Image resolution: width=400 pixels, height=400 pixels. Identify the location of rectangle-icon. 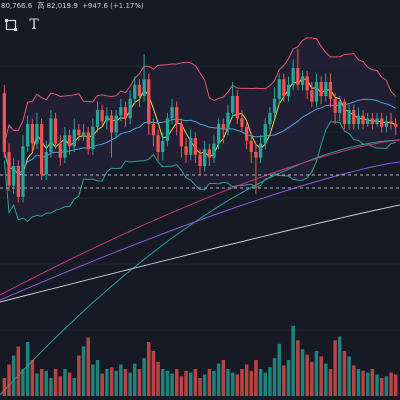
(11, 25).